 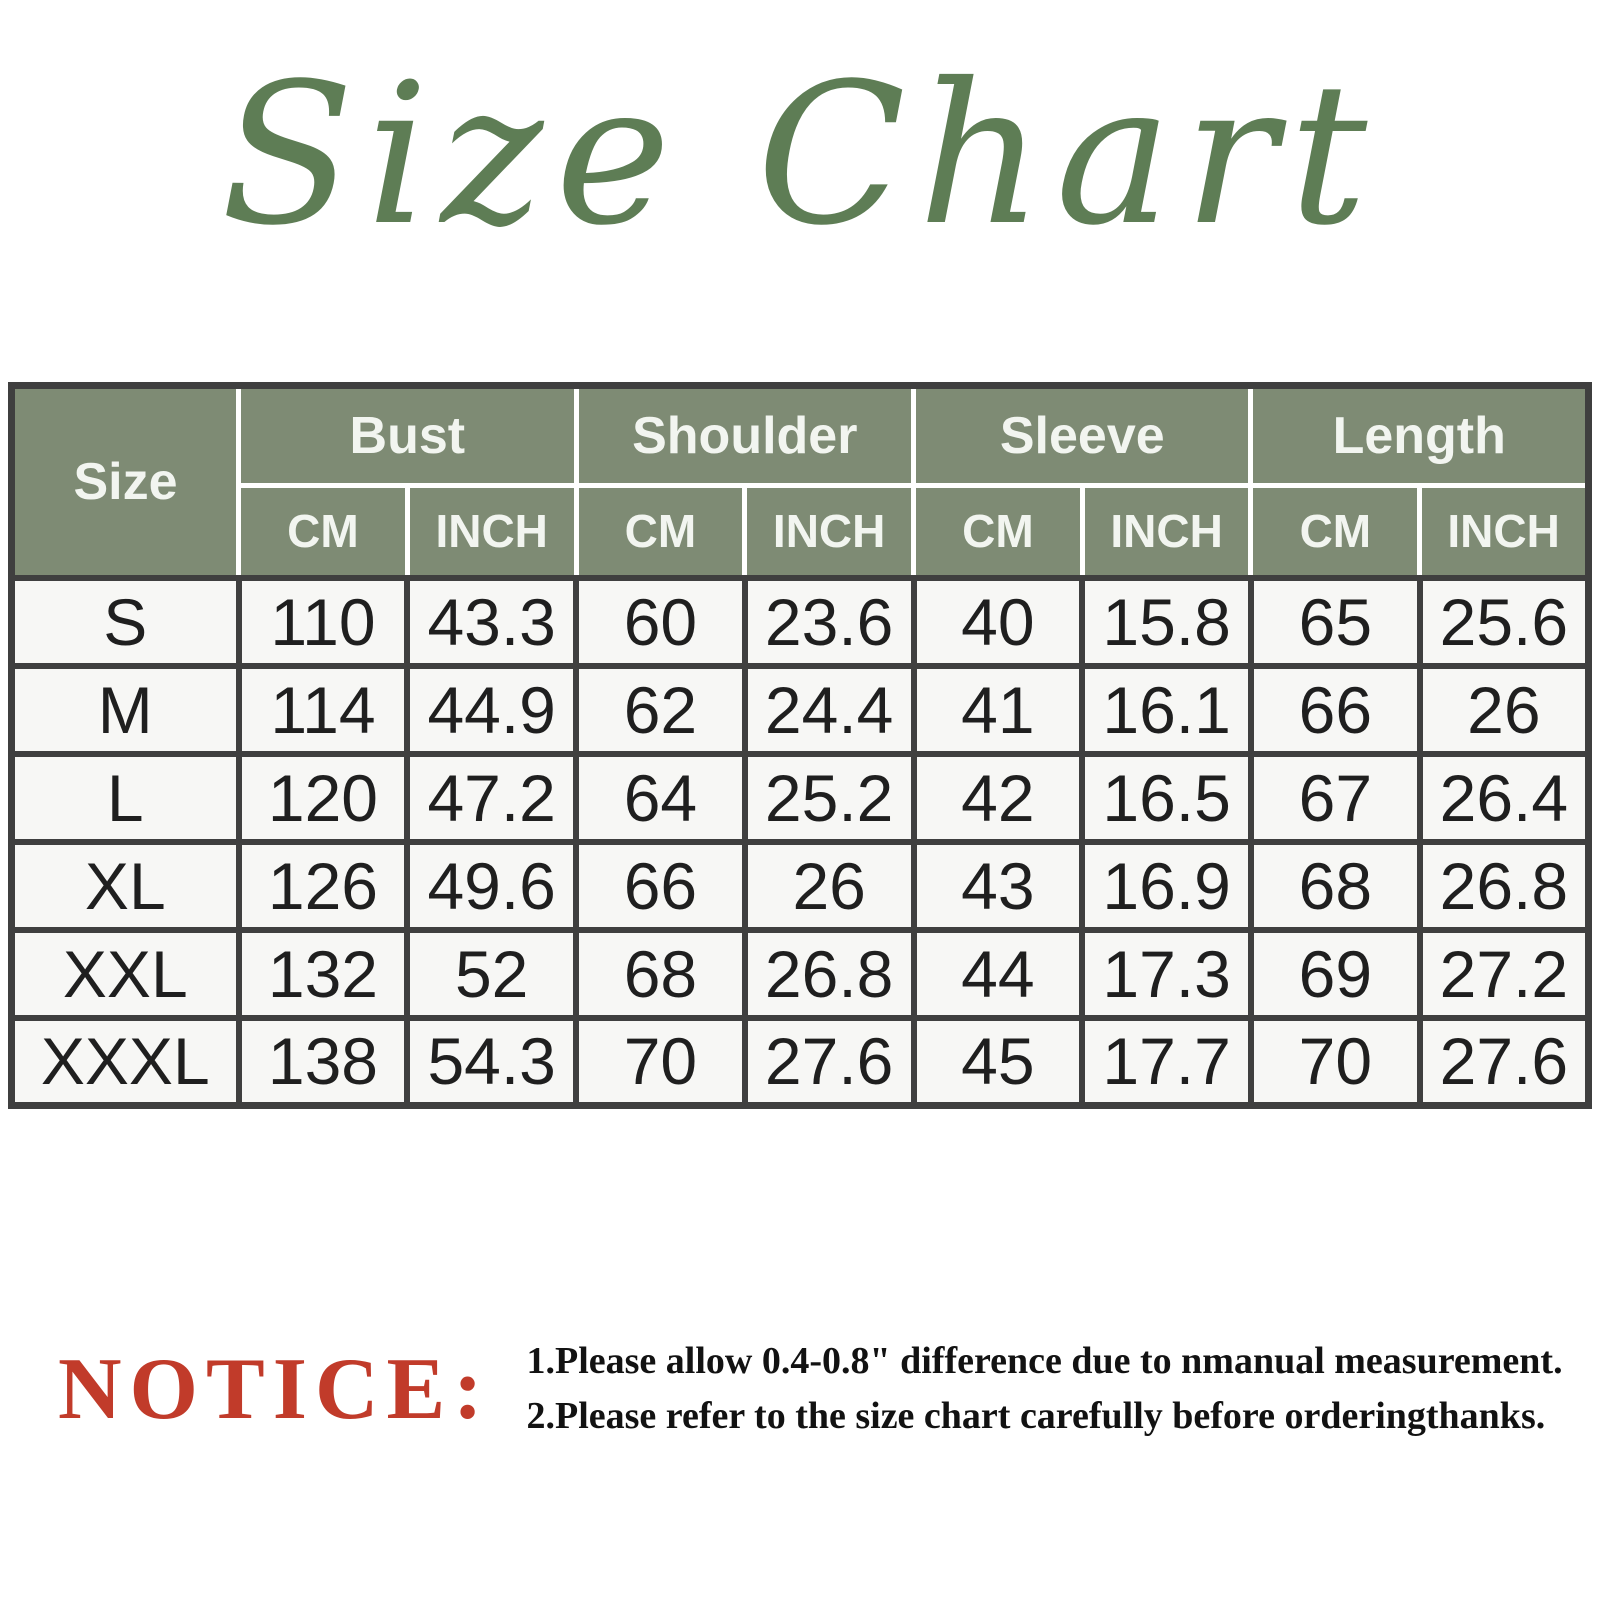 What do you see at coordinates (492, 1061) in the screenshot?
I see `measurement-cell: 54.3` at bounding box center [492, 1061].